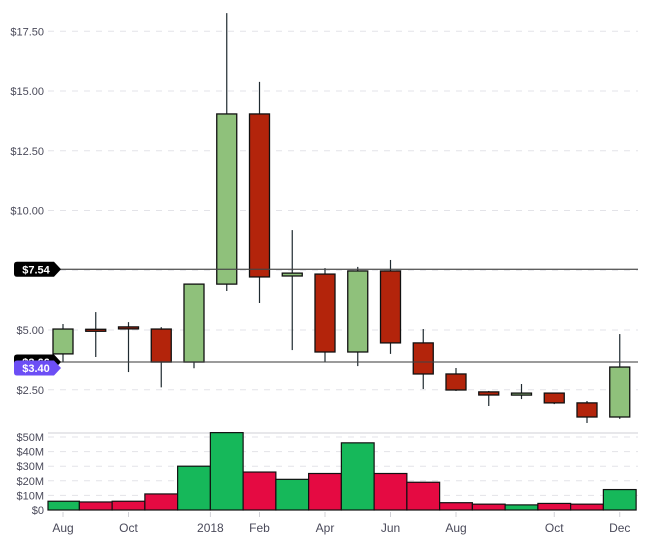 This screenshot has width=649, height=546. What do you see at coordinates (30, 467) in the screenshot?
I see `volume-tick-label: $30M` at bounding box center [30, 467].